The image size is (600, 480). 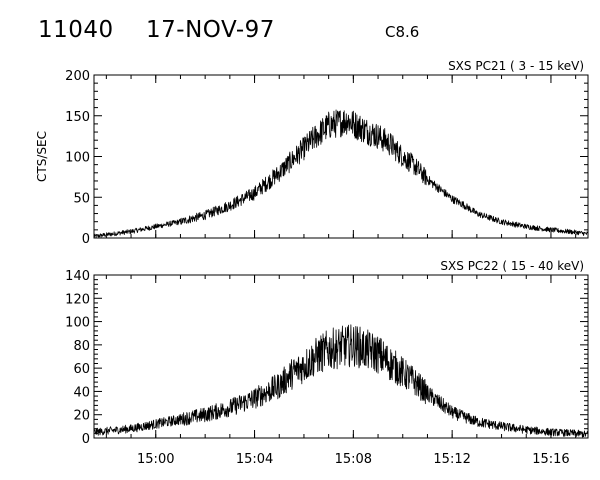 I want to click on panel-title: SXS PC21 ( 3 - 15 keV), so click(x=516, y=66).